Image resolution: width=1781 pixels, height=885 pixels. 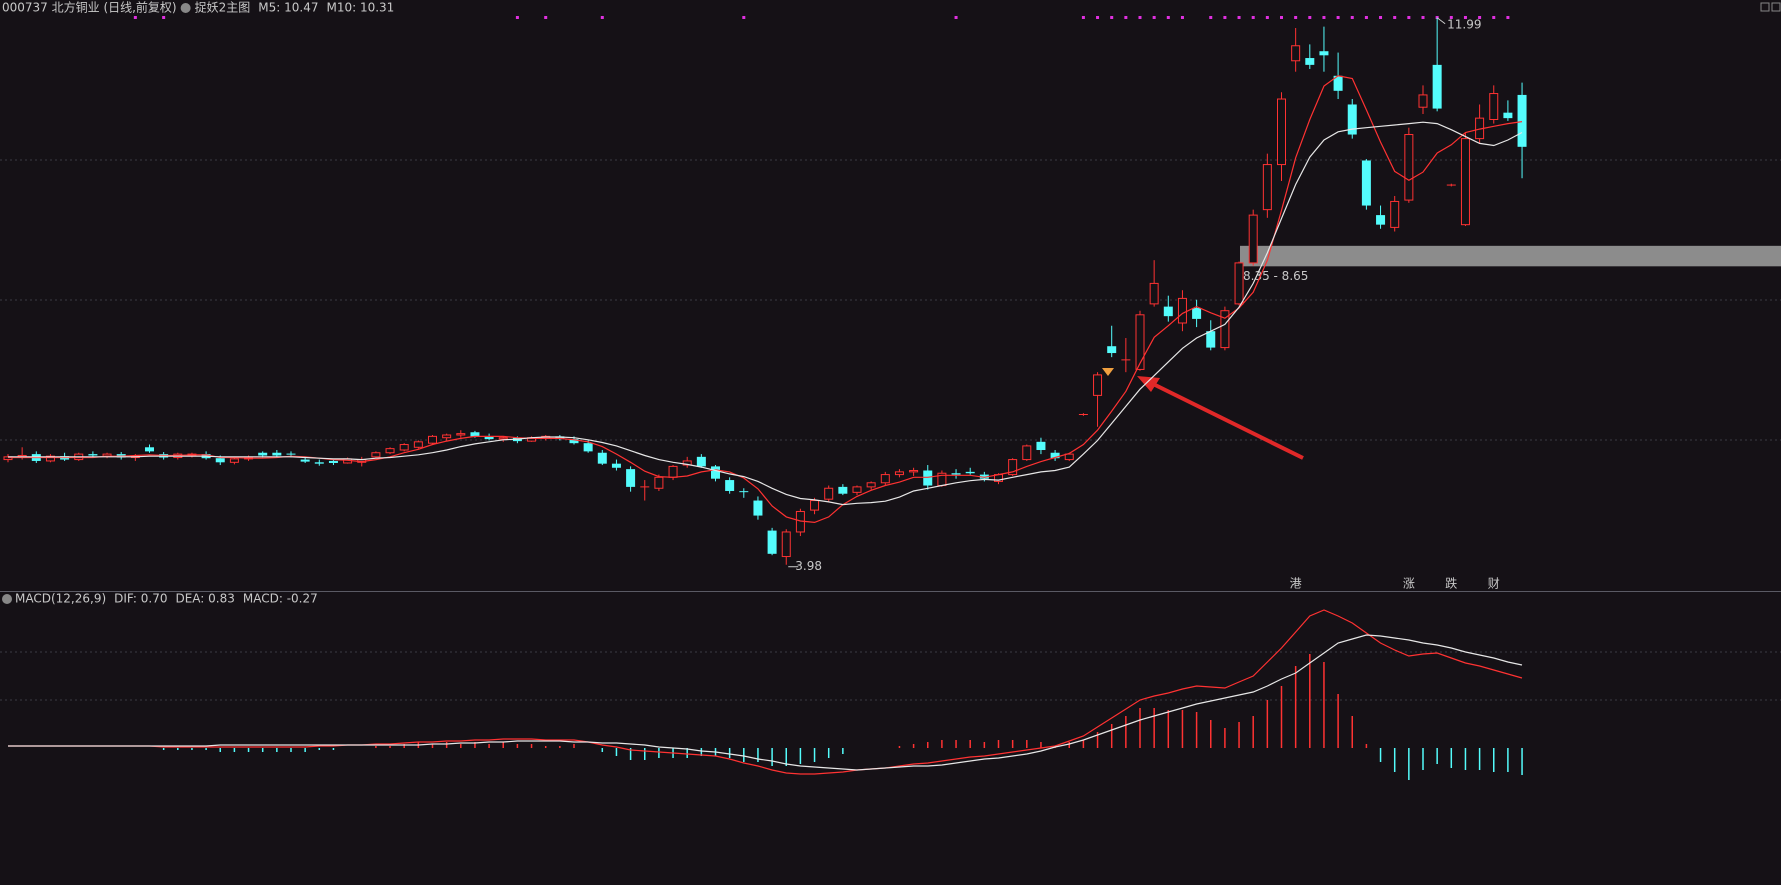 What do you see at coordinates (1494, 584) in the screenshot?
I see `event-tag: 财` at bounding box center [1494, 584].